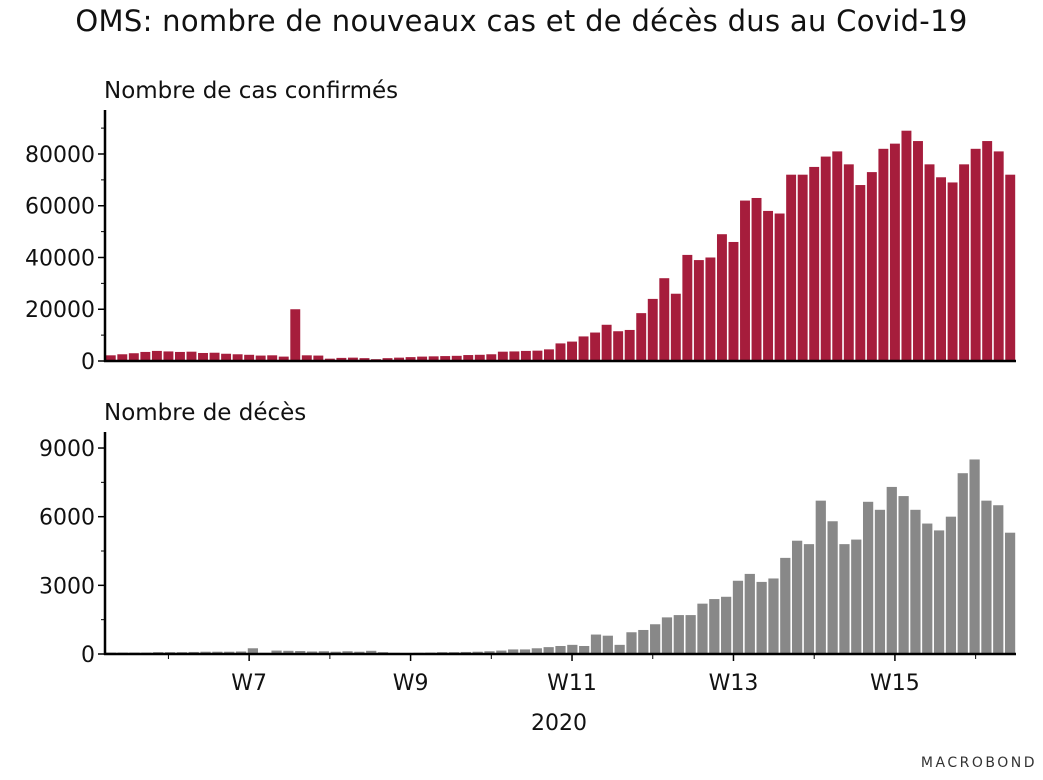 The image size is (1043, 780). Describe the element at coordinates (60, 310) in the screenshot. I see `cases-y-tick-label: 20000` at that location.